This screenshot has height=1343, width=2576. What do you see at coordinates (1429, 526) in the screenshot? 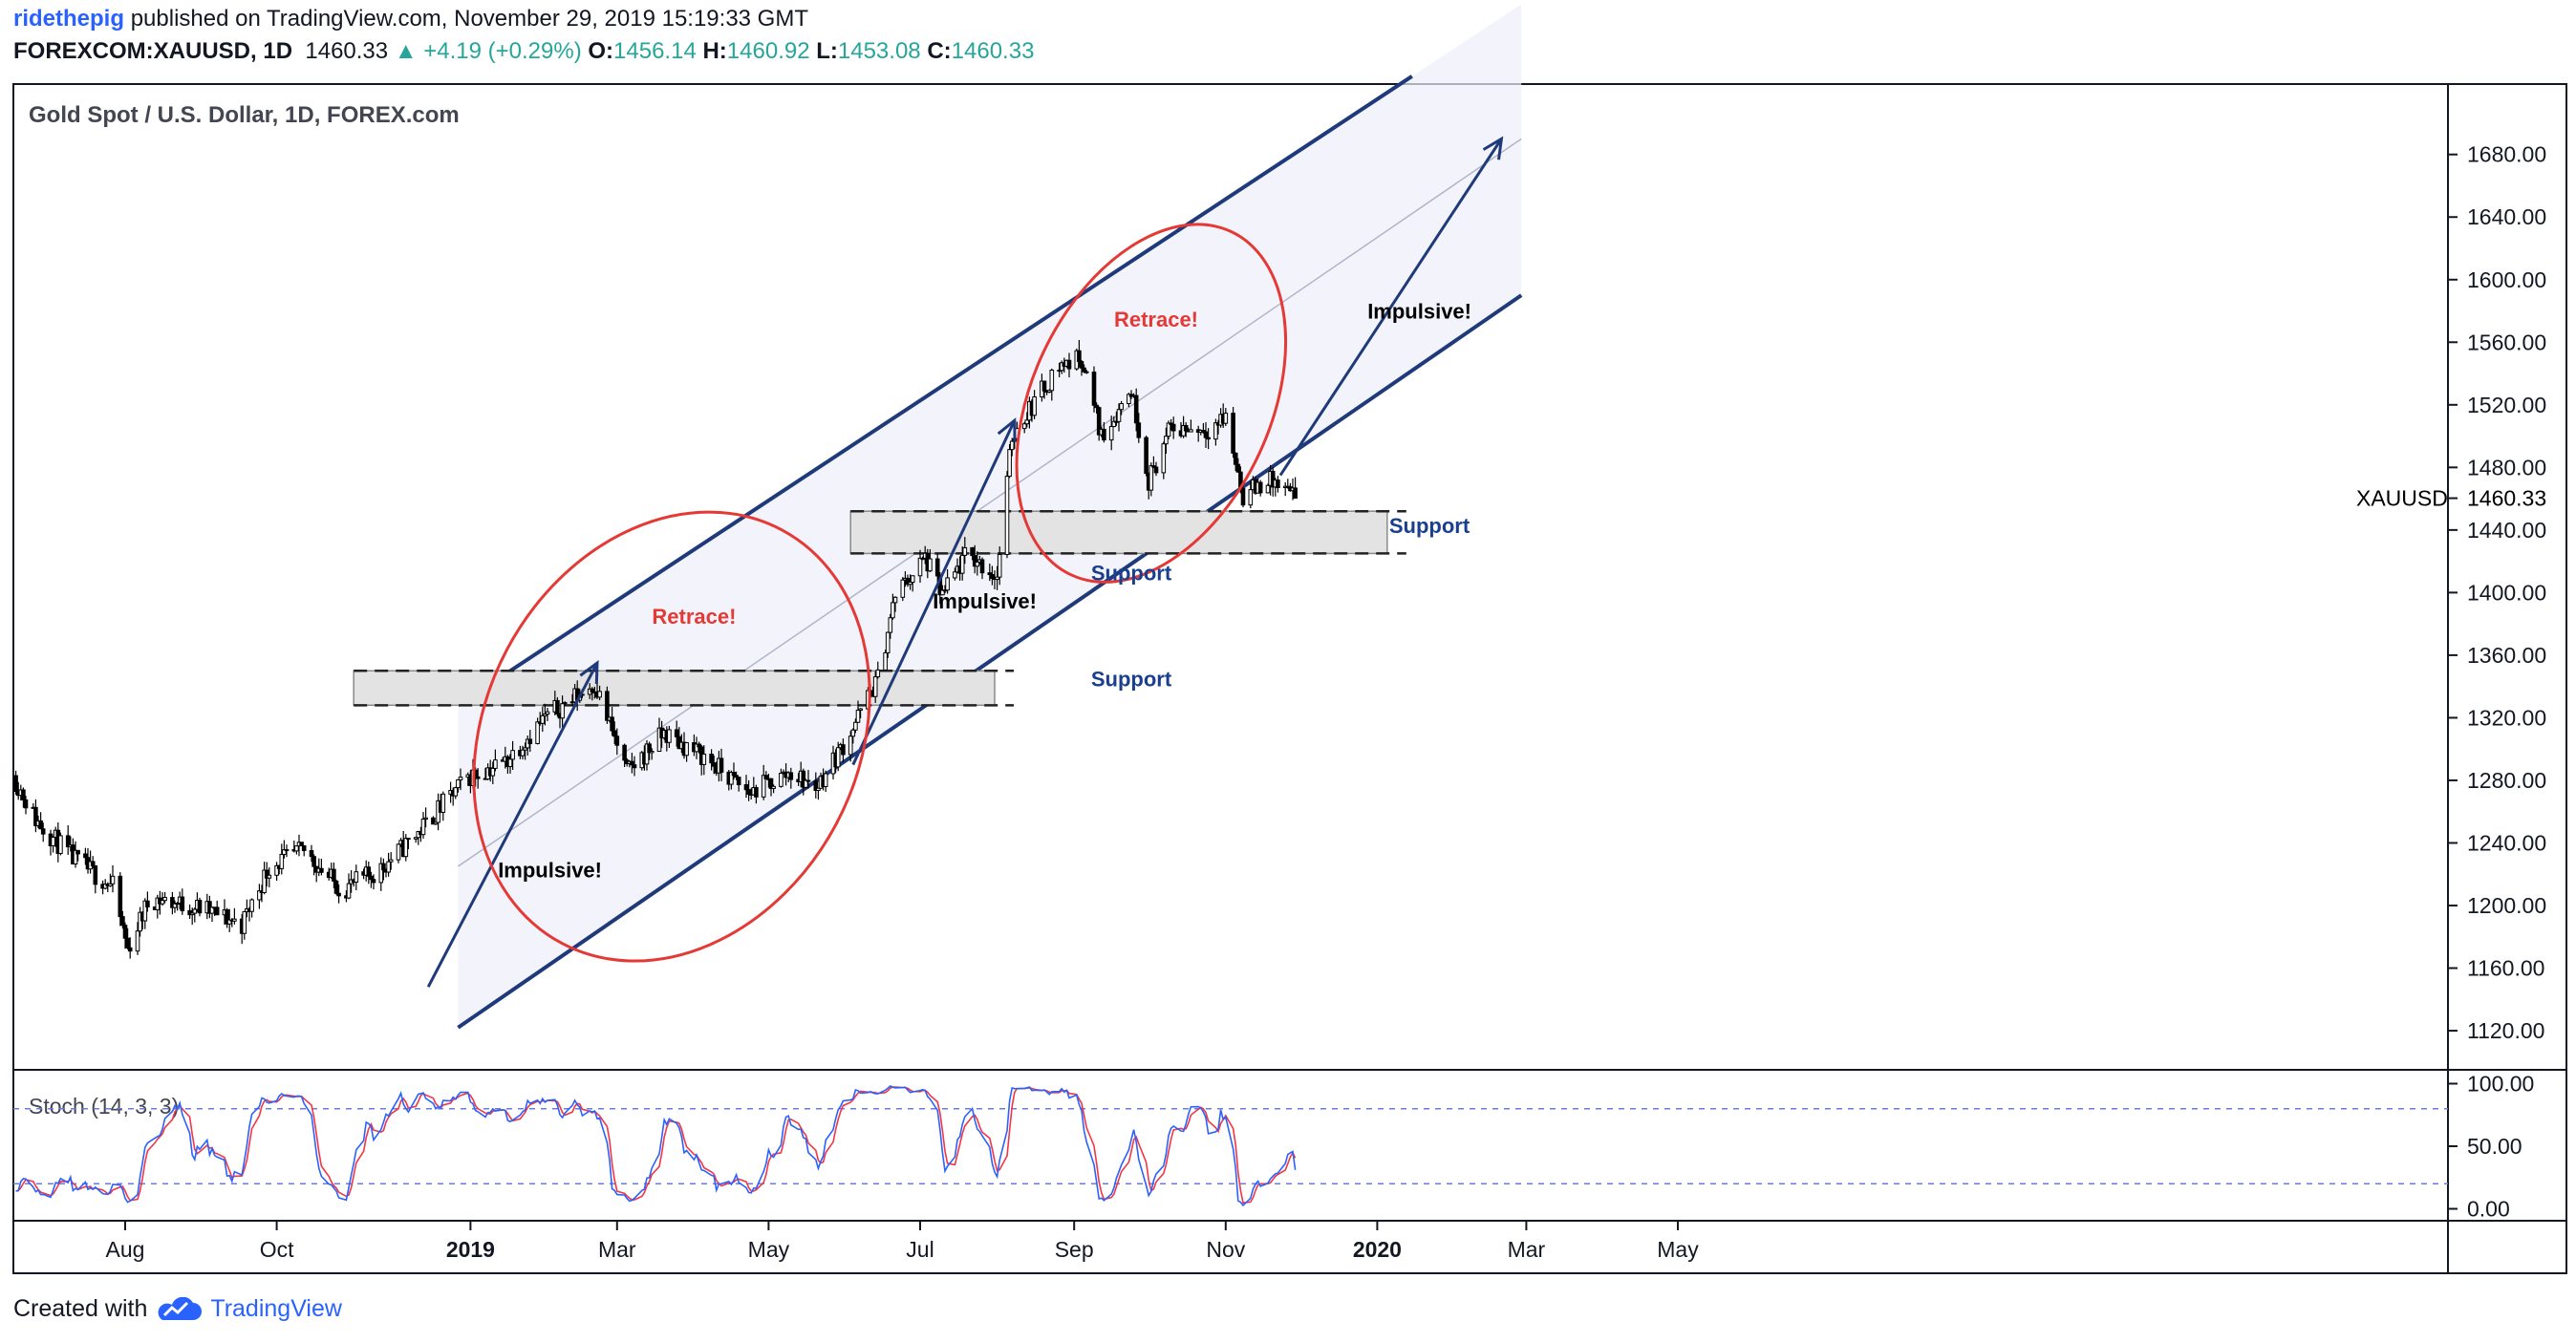
I see `annotation-label: Support` at bounding box center [1429, 526].